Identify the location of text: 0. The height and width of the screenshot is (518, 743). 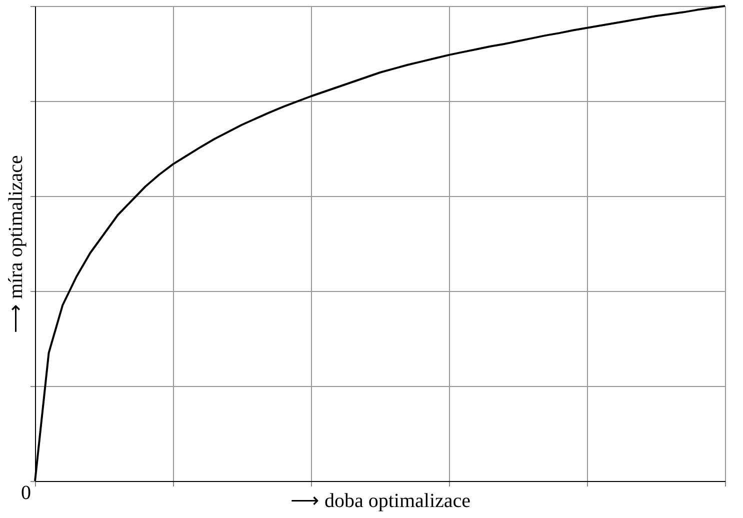
(26, 493).